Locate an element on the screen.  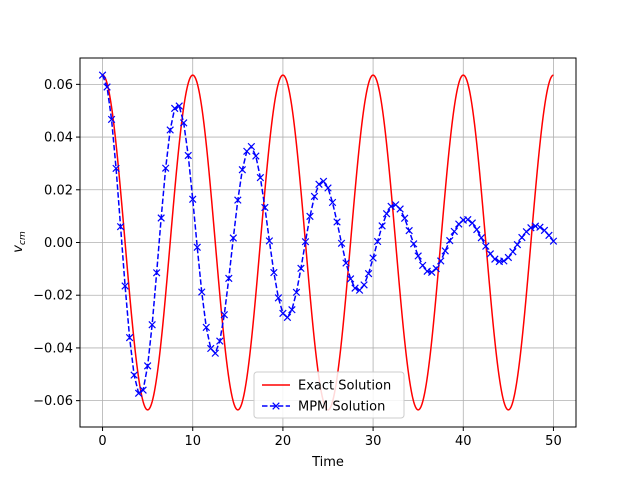
y-tick-label: 0.02 is located at coordinates (58, 190).